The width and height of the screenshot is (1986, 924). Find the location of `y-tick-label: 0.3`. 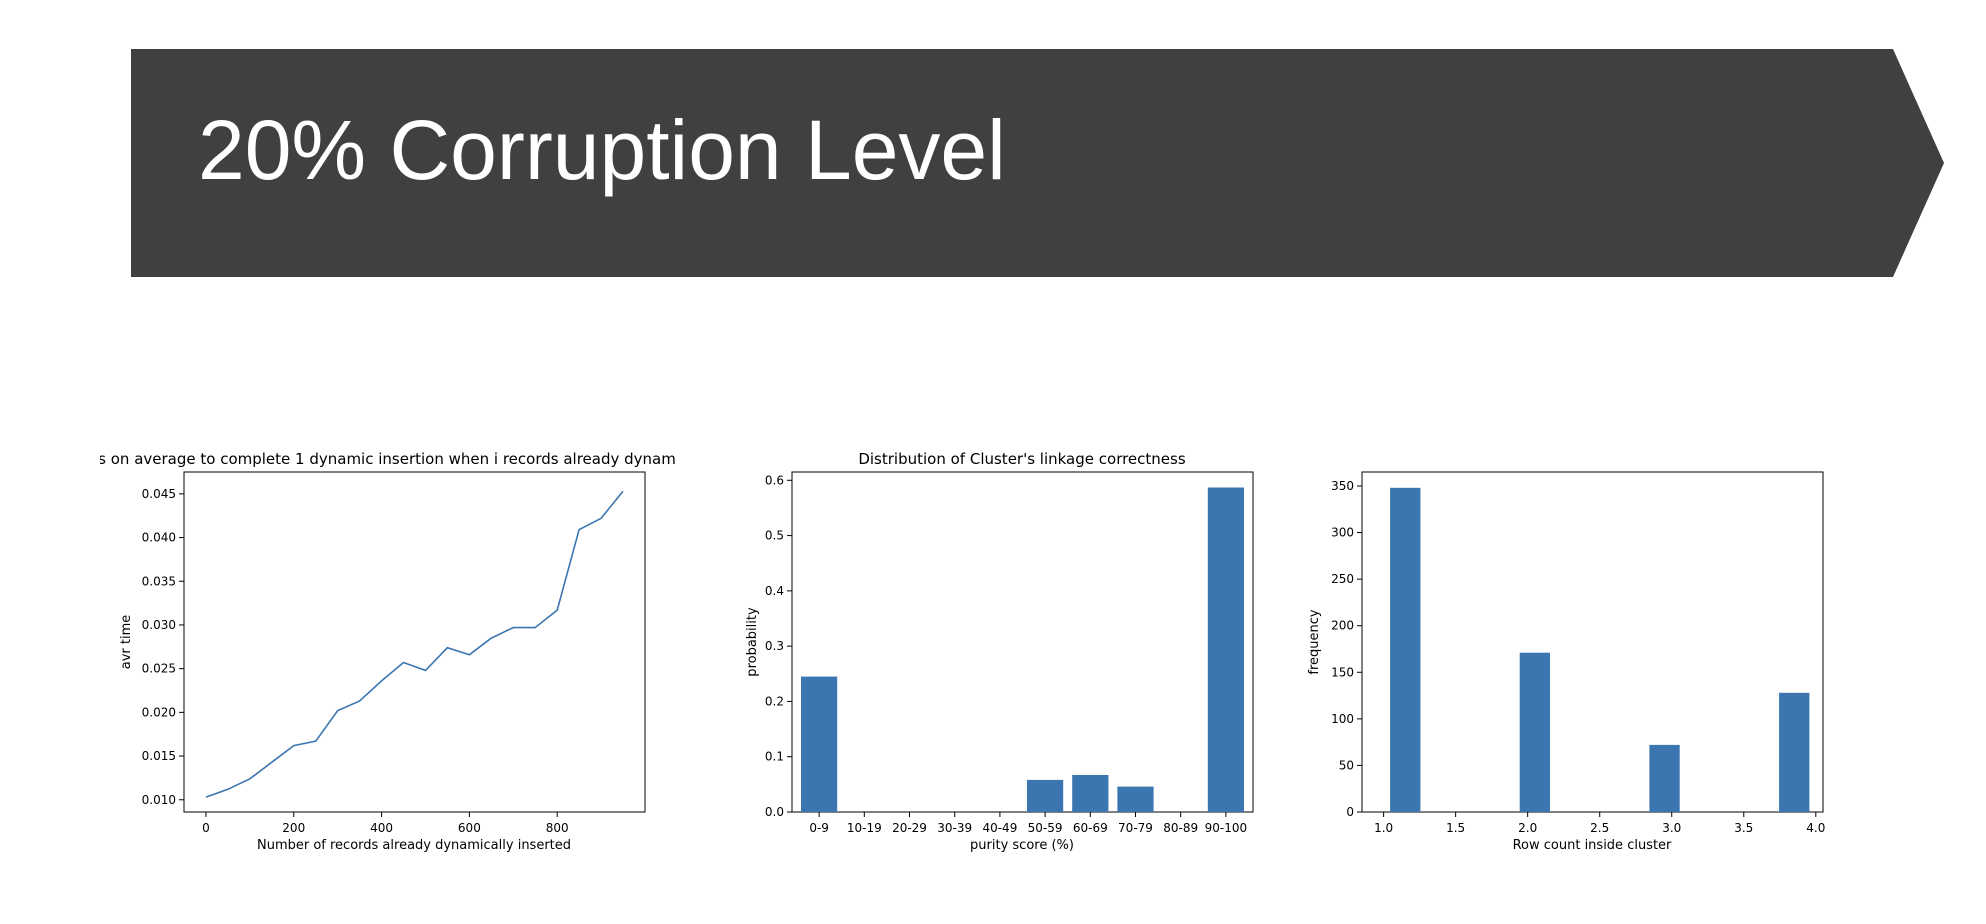

y-tick-label: 0.3 is located at coordinates (774, 646).